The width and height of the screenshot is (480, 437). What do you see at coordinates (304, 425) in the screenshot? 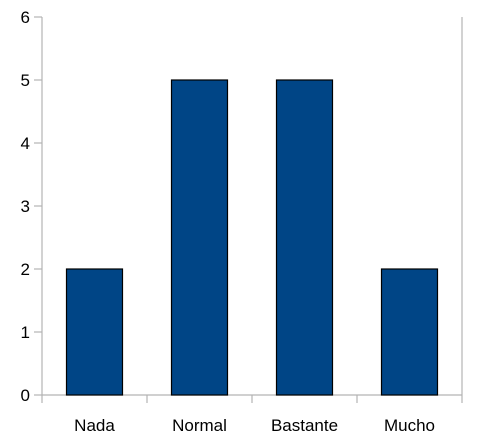
I see `x-tick-label: Bastante` at bounding box center [304, 425].